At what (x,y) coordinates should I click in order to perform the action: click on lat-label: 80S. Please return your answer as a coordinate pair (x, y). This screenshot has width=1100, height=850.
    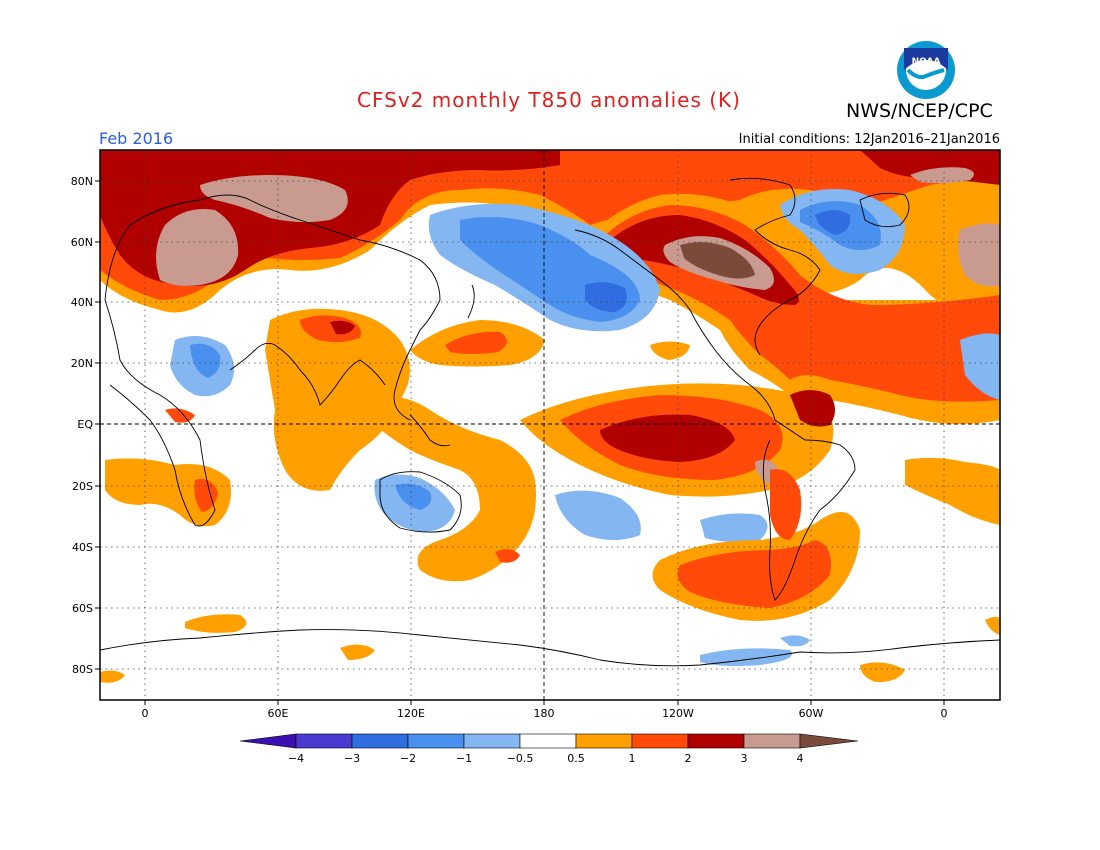
    Looking at the image, I should click on (82, 669).